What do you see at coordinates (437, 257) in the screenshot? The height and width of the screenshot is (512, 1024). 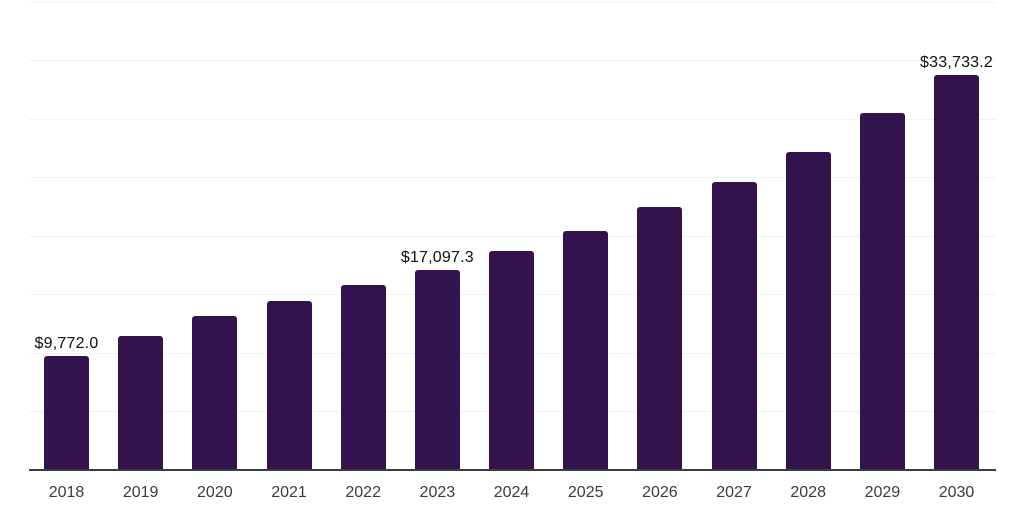 I see `data-label-2023: $17,097.3` at bounding box center [437, 257].